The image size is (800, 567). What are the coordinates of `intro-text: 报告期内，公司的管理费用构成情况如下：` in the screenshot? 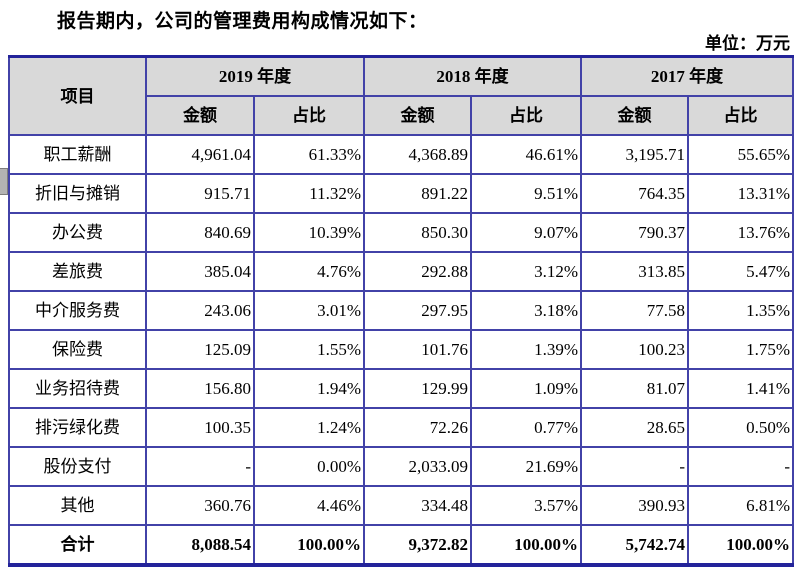 It's located at (242, 21).